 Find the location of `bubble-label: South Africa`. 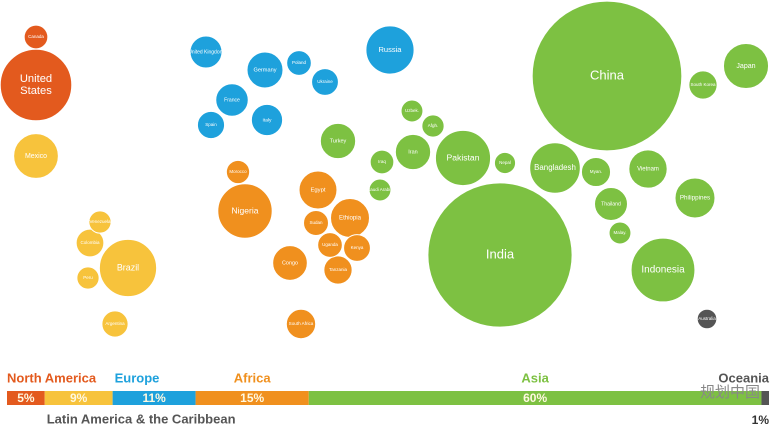

bubble-label: South Africa is located at coordinates (301, 323).